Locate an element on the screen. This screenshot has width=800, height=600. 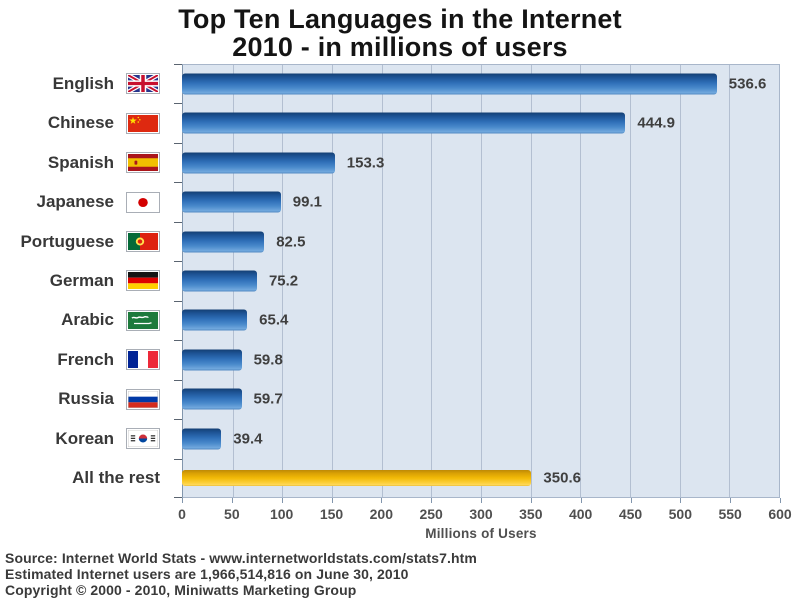
x-axis-tick-label: 250 is located at coordinates (431, 514).